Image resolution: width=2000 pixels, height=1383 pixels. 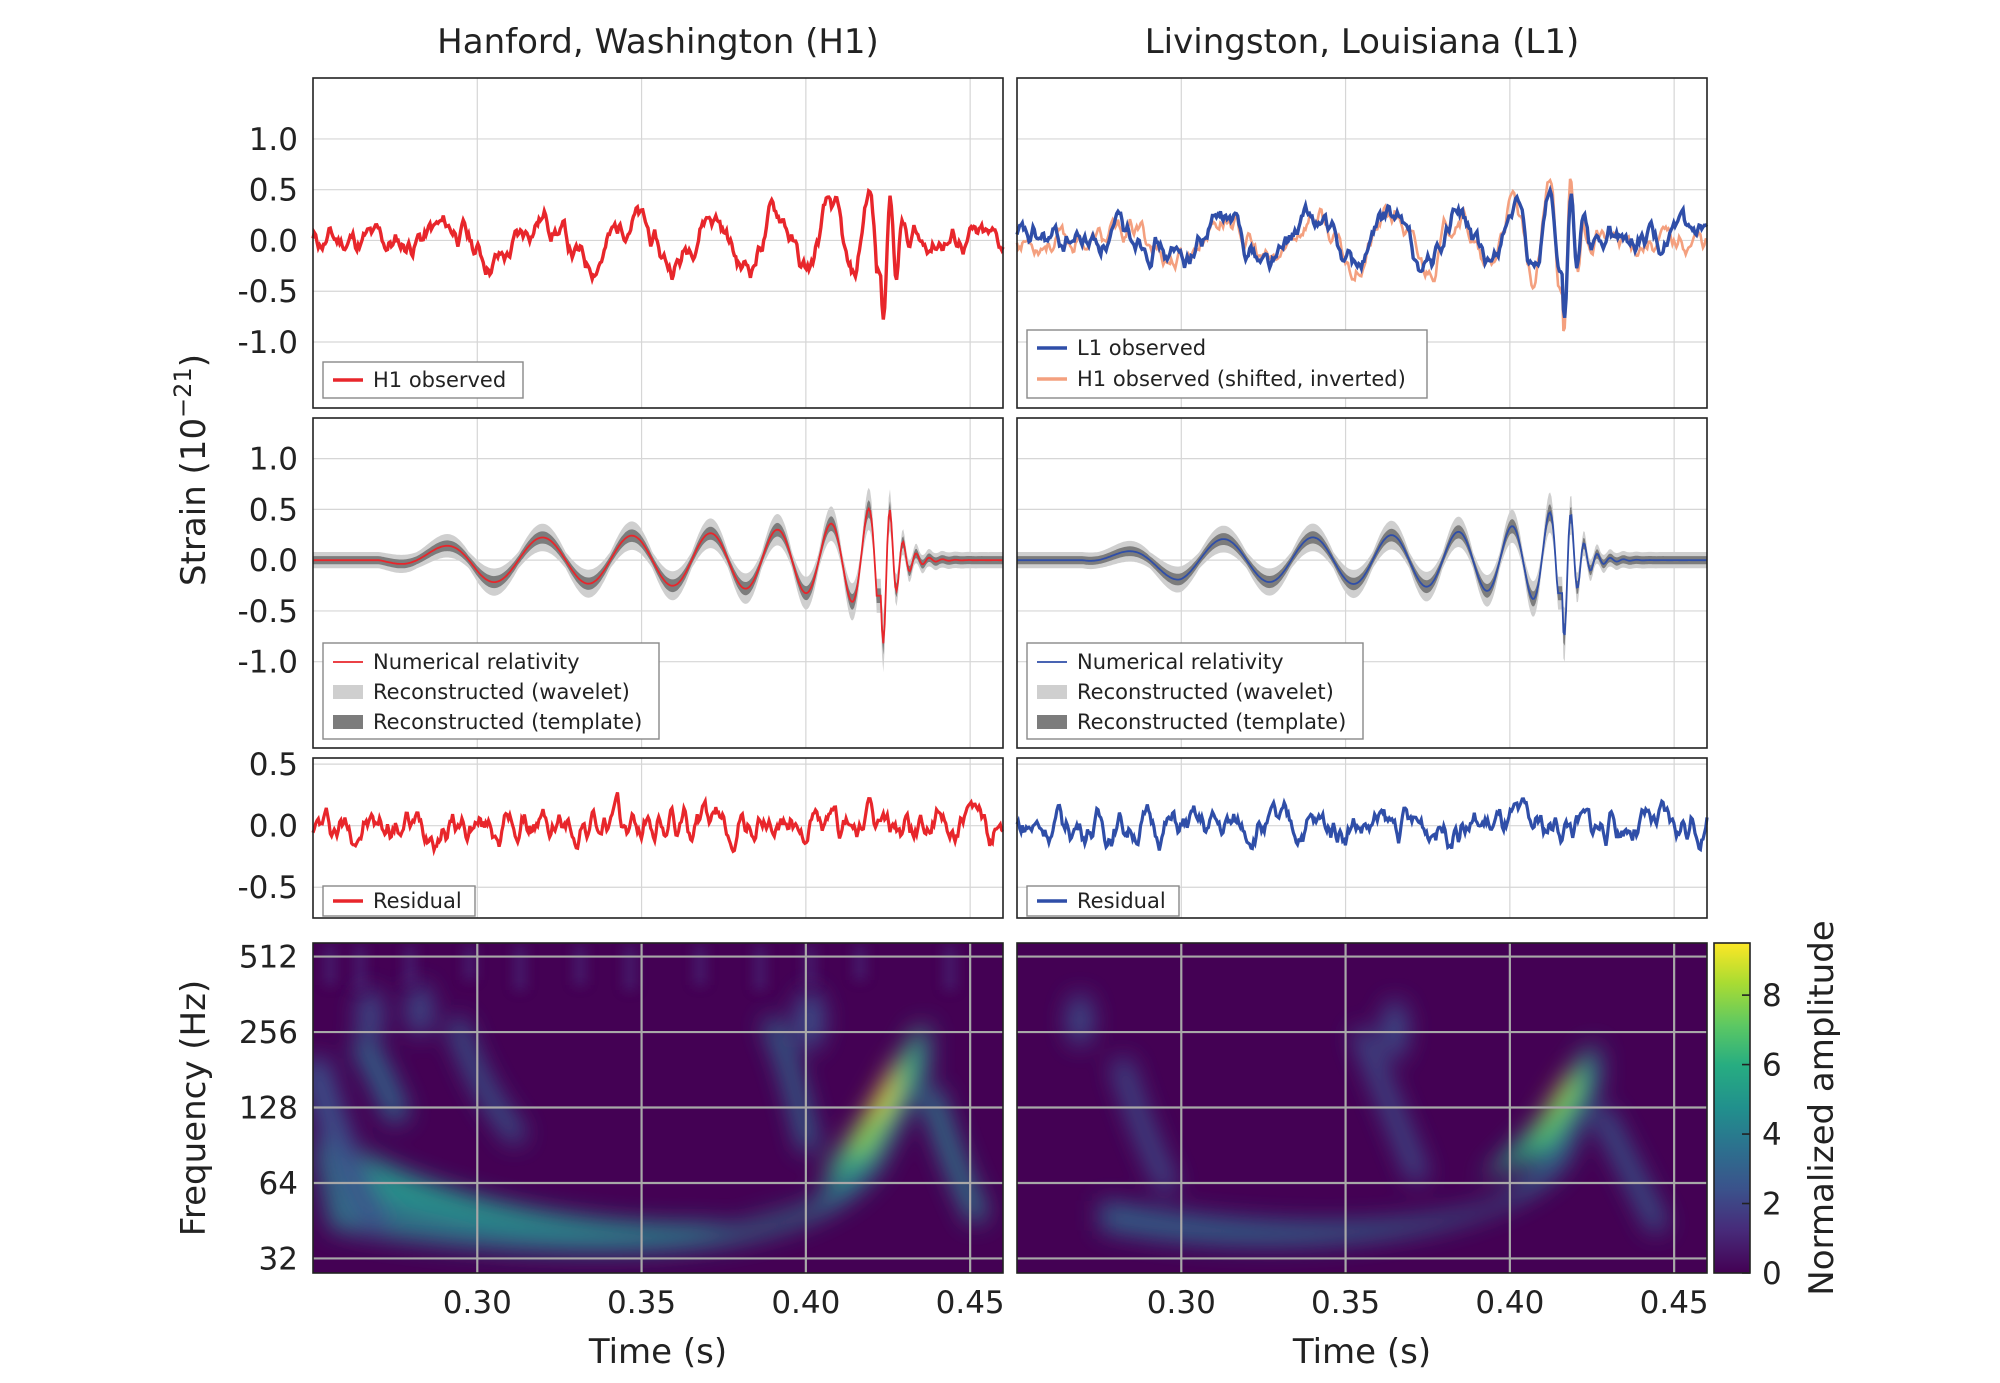 What do you see at coordinates (658, 824) in the screenshot?
I see `h1-residual-line` at bounding box center [658, 824].